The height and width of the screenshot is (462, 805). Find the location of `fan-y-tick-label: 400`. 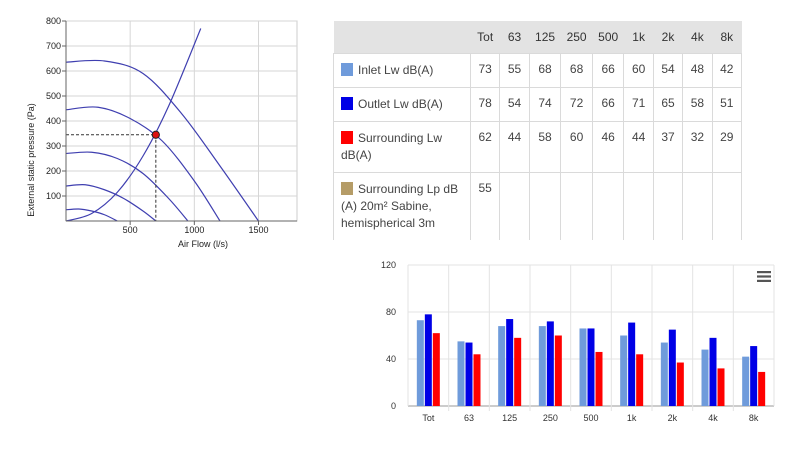

fan-y-tick-label: 400 is located at coordinates (53, 121).